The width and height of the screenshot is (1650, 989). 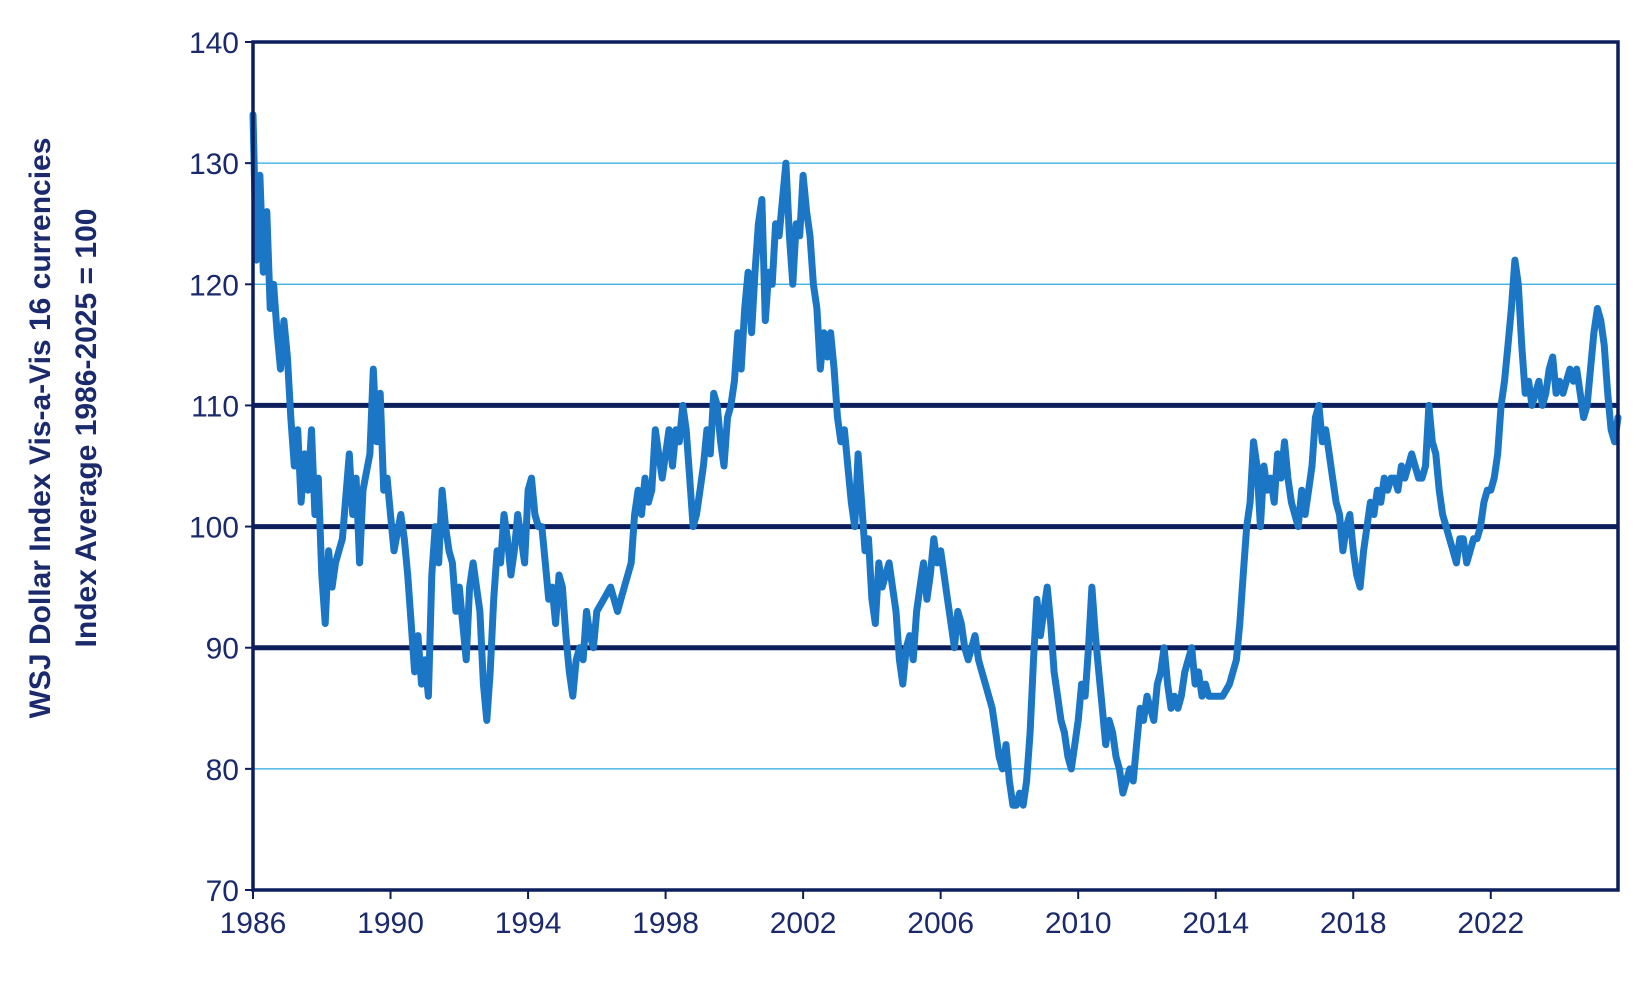 I want to click on x-tick-label-2002: 2002, so click(x=803, y=923).